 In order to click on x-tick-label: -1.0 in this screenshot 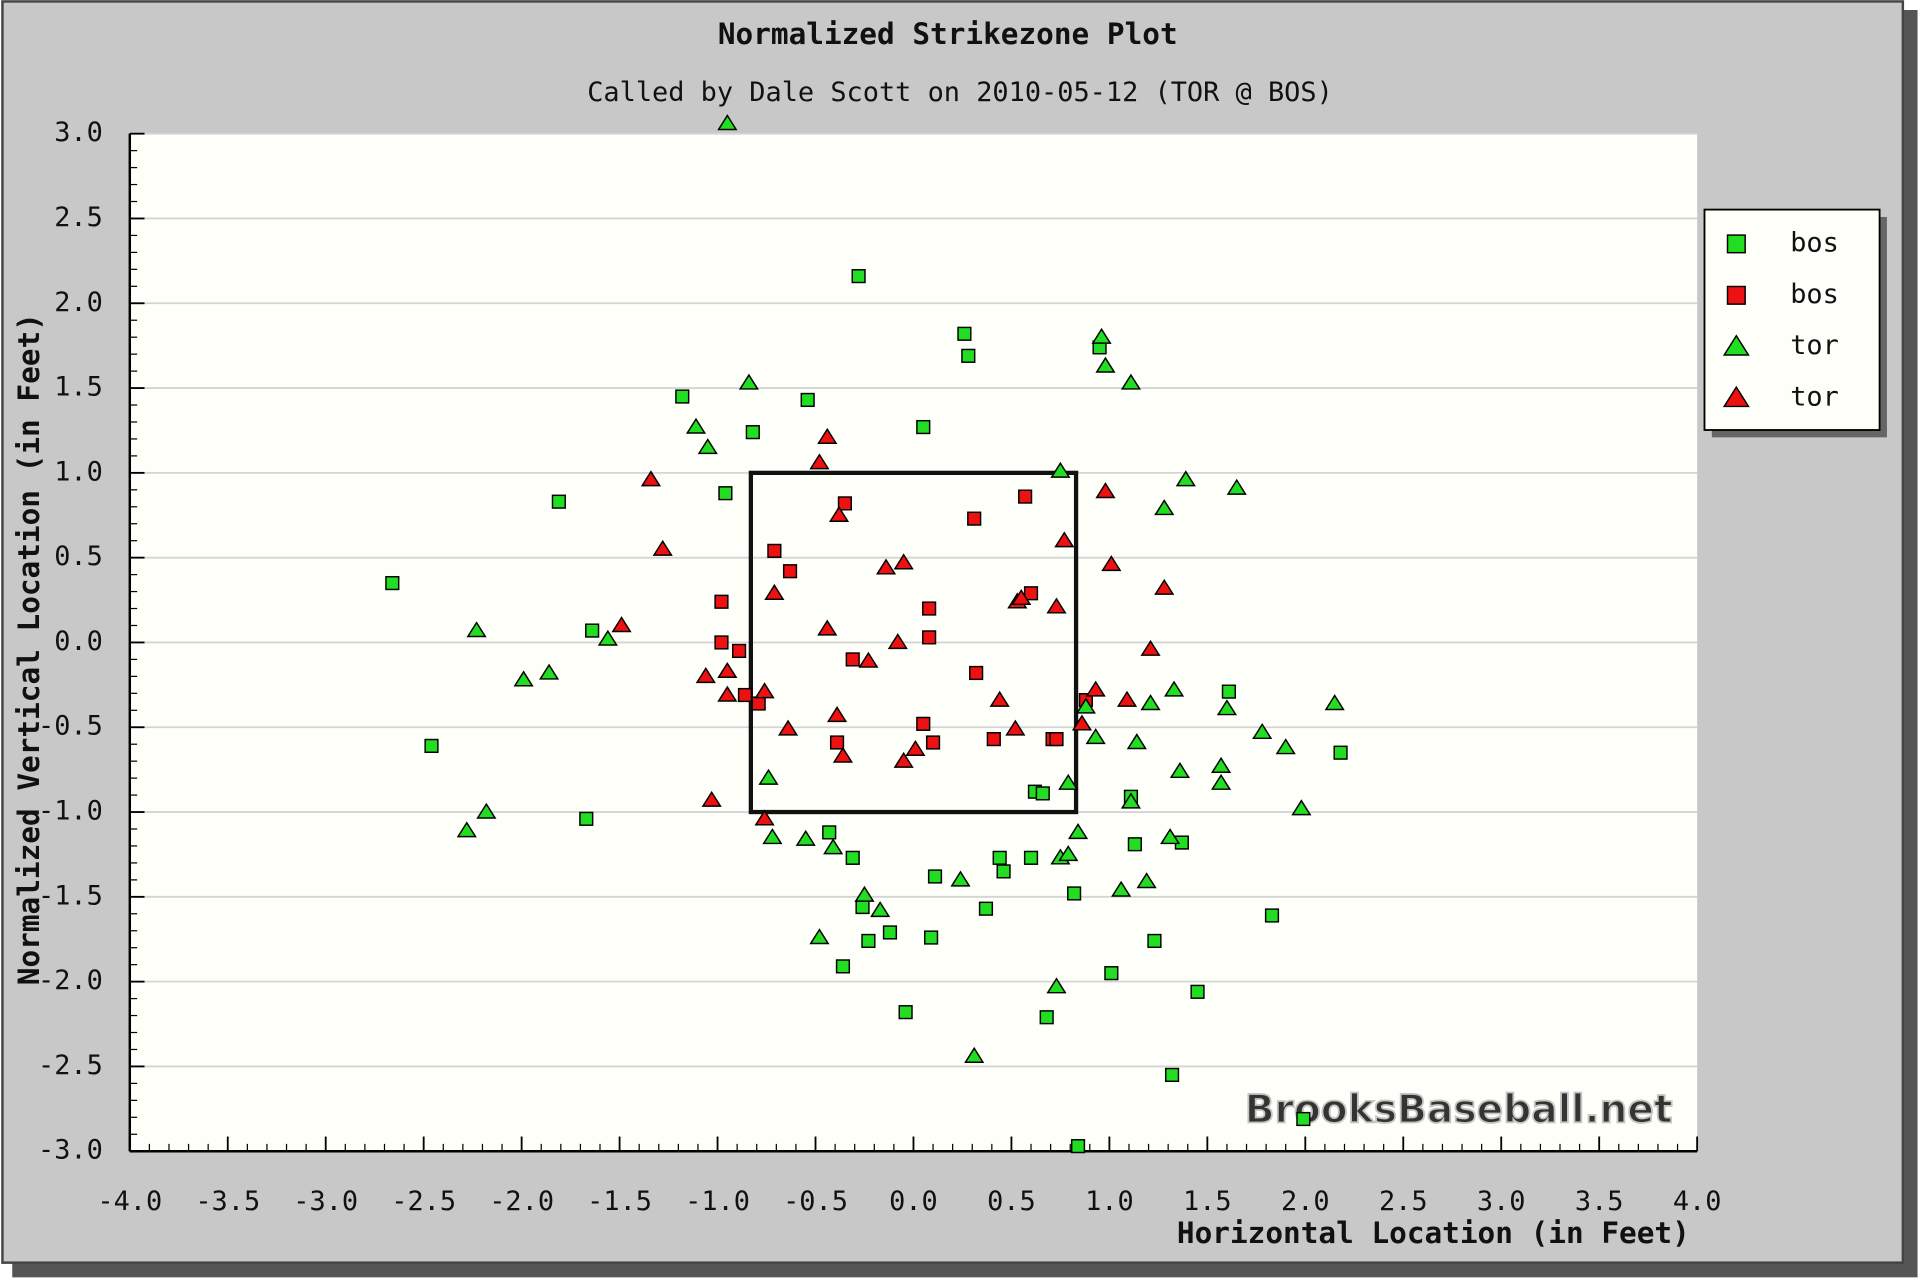, I will do `click(717, 1201)`.